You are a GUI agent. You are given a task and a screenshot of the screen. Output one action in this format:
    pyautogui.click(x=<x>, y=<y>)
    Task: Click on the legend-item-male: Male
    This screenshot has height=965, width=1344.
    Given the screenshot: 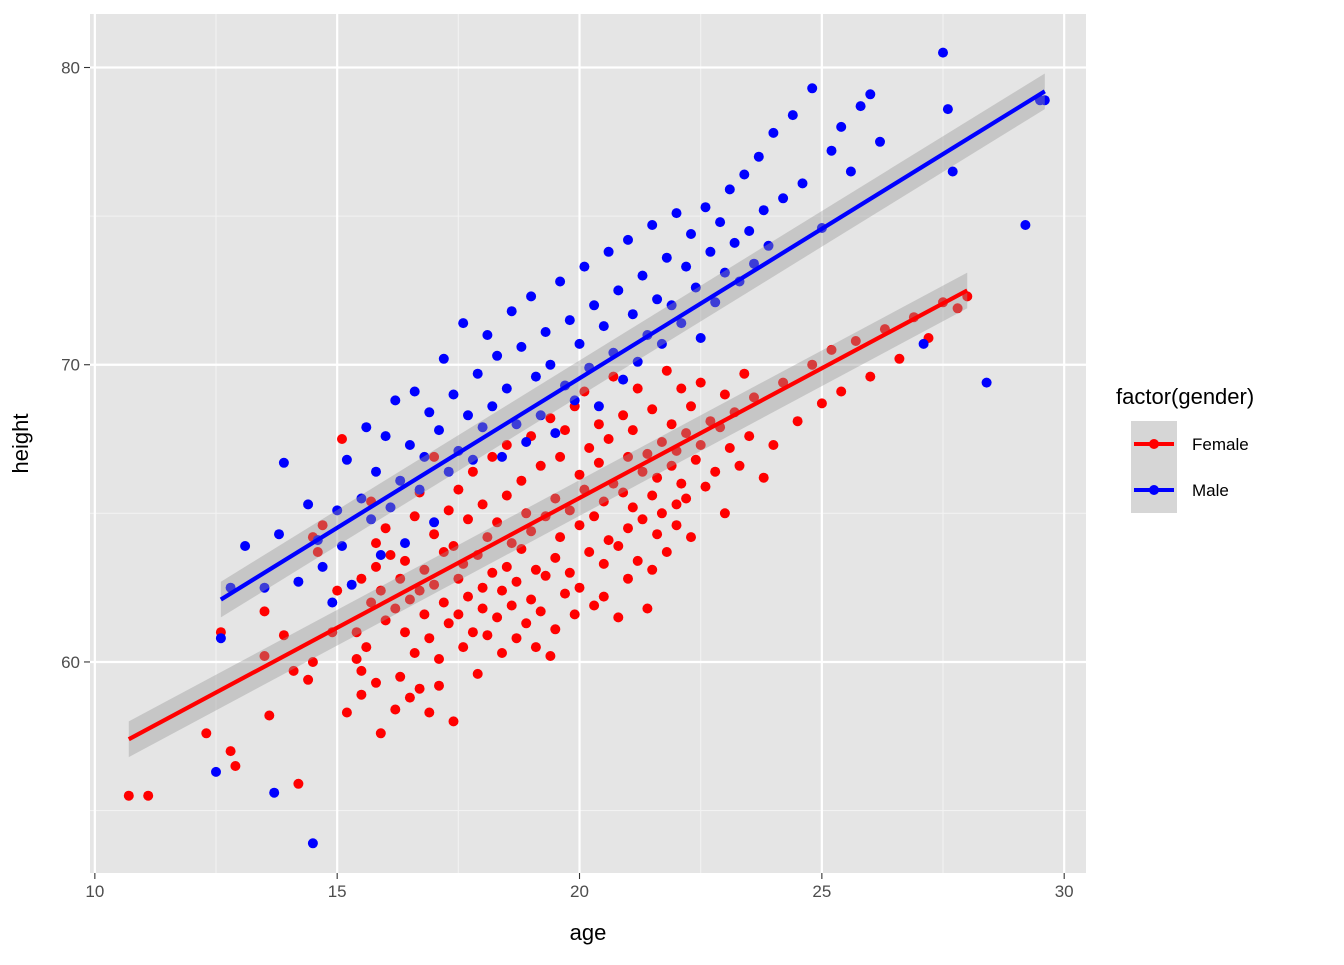 What is the action you would take?
    pyautogui.click(x=1180, y=490)
    